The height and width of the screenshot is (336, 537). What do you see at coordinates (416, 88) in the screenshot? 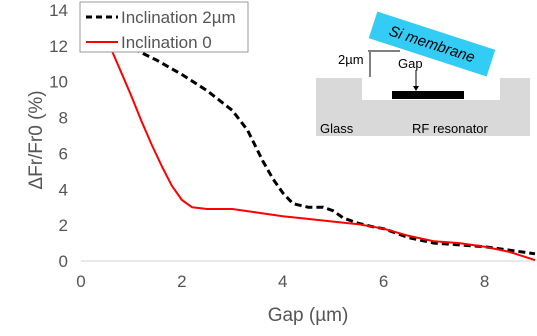
I see `gap-arrow-head` at bounding box center [416, 88].